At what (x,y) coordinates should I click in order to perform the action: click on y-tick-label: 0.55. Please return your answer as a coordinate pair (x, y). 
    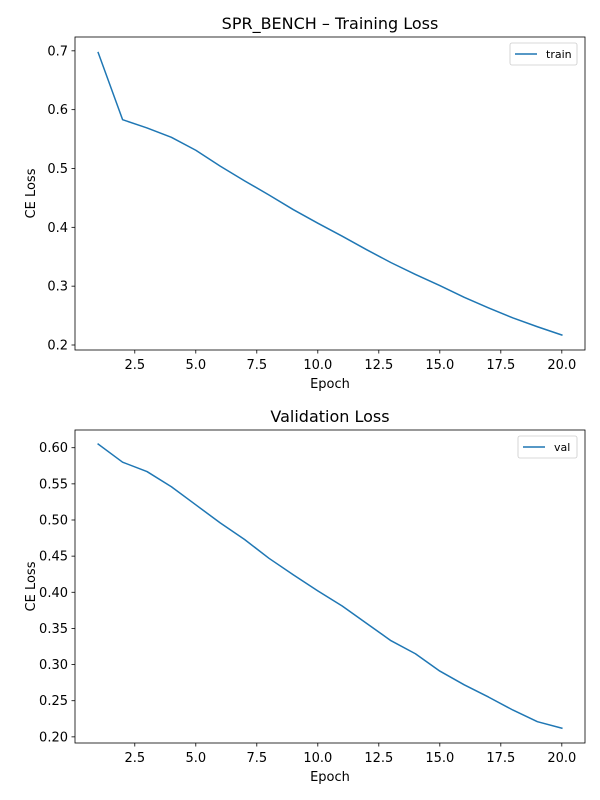
    Looking at the image, I should click on (53, 484).